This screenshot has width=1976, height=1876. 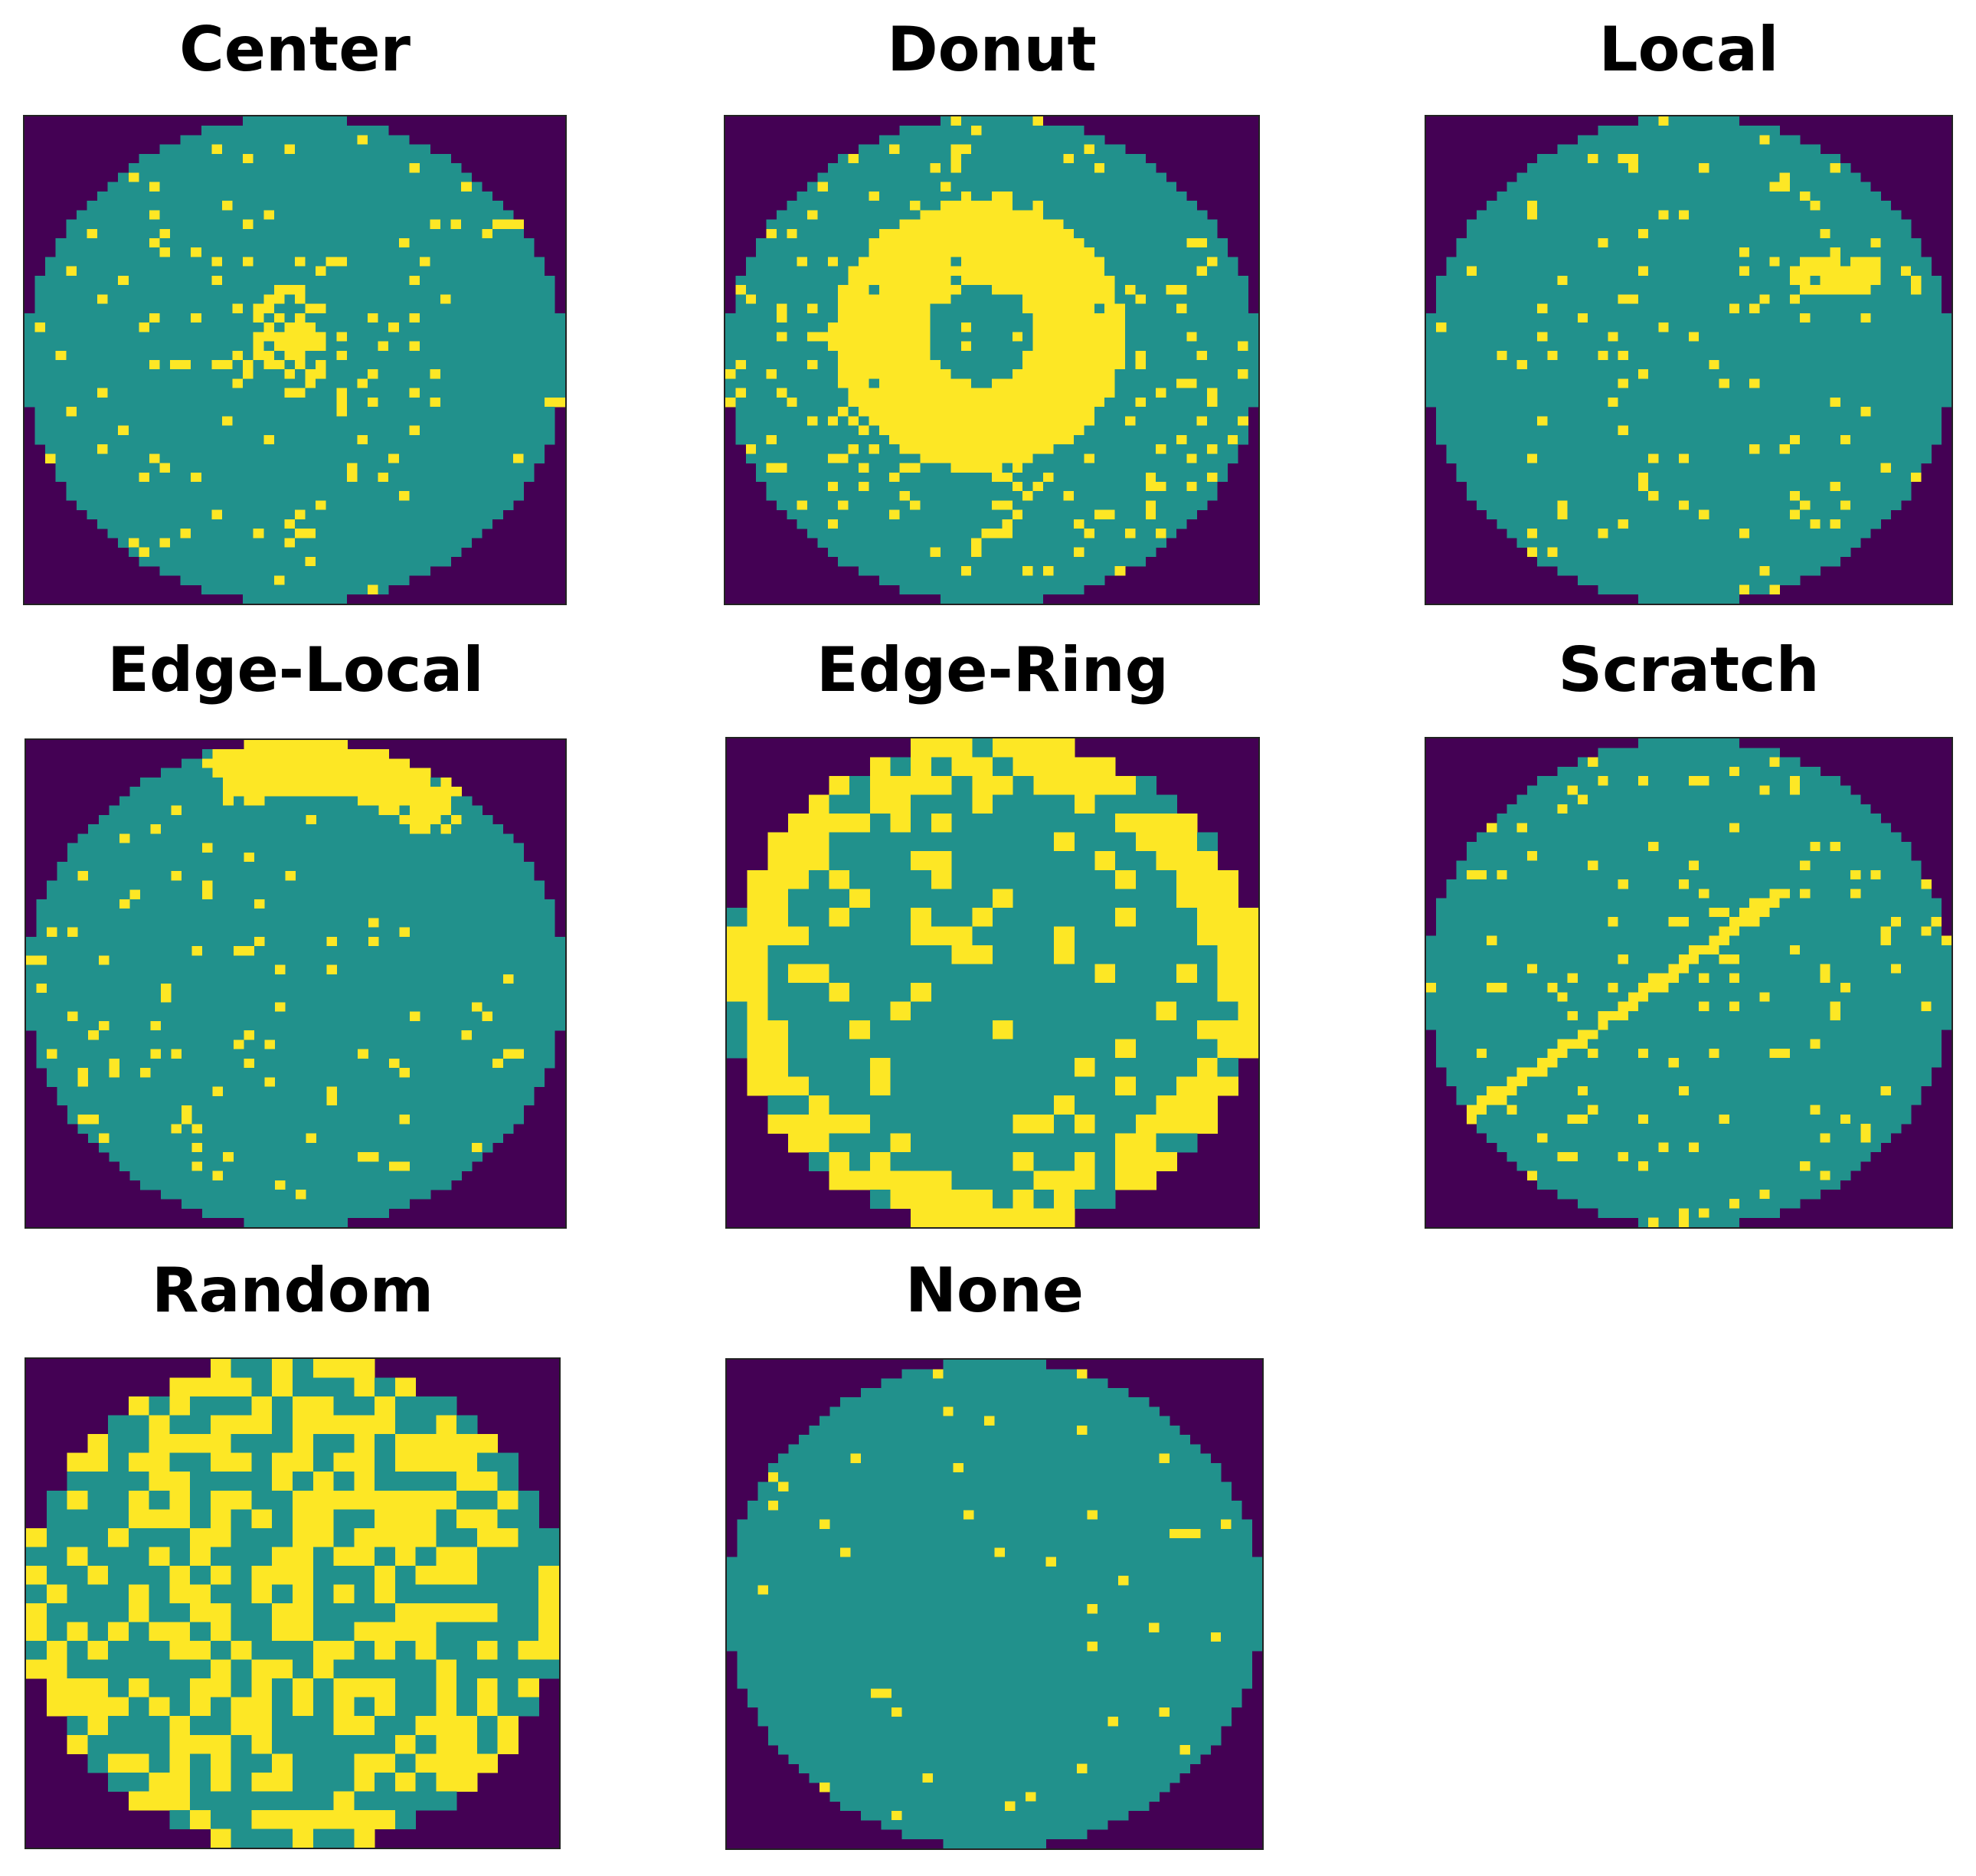 I want to click on panel-edge-local: Edge-Local, so click(x=296, y=926).